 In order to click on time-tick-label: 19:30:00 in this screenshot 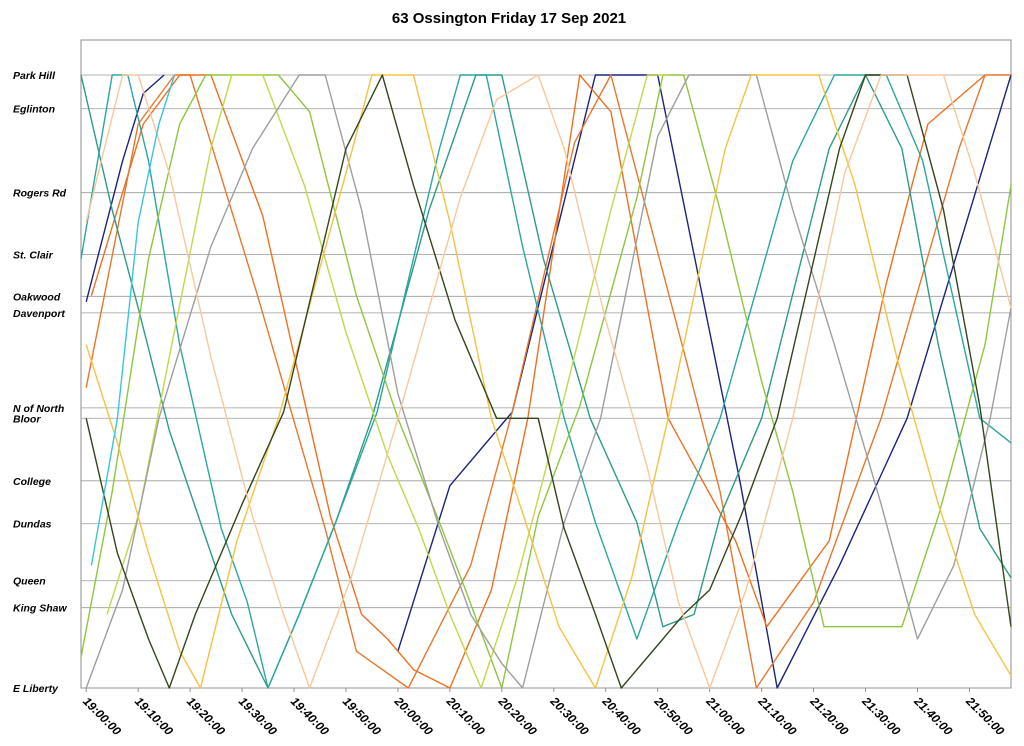, I will do `click(258, 716)`.